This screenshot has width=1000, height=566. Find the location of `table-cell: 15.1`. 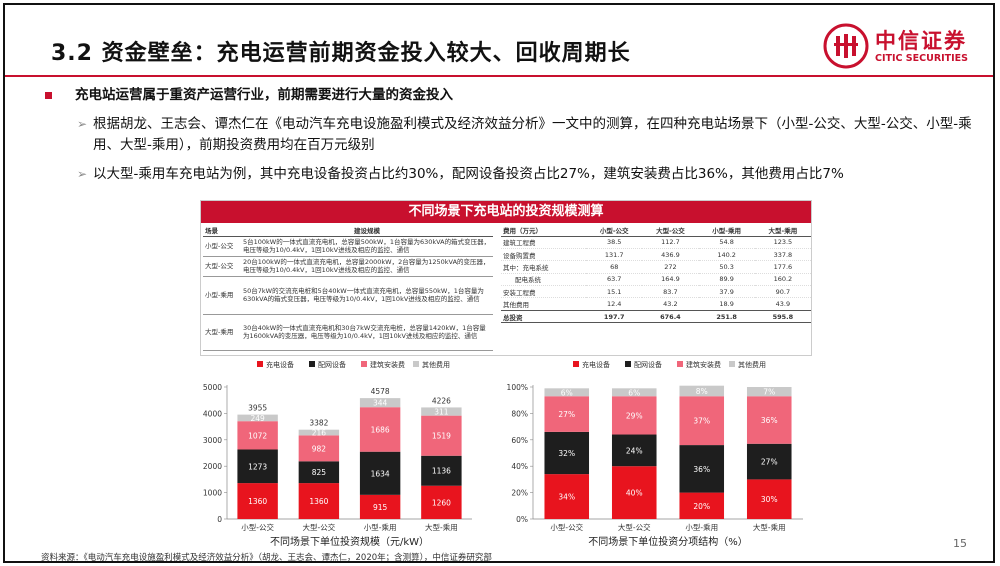

table-cell: 15.1 is located at coordinates (614, 292).